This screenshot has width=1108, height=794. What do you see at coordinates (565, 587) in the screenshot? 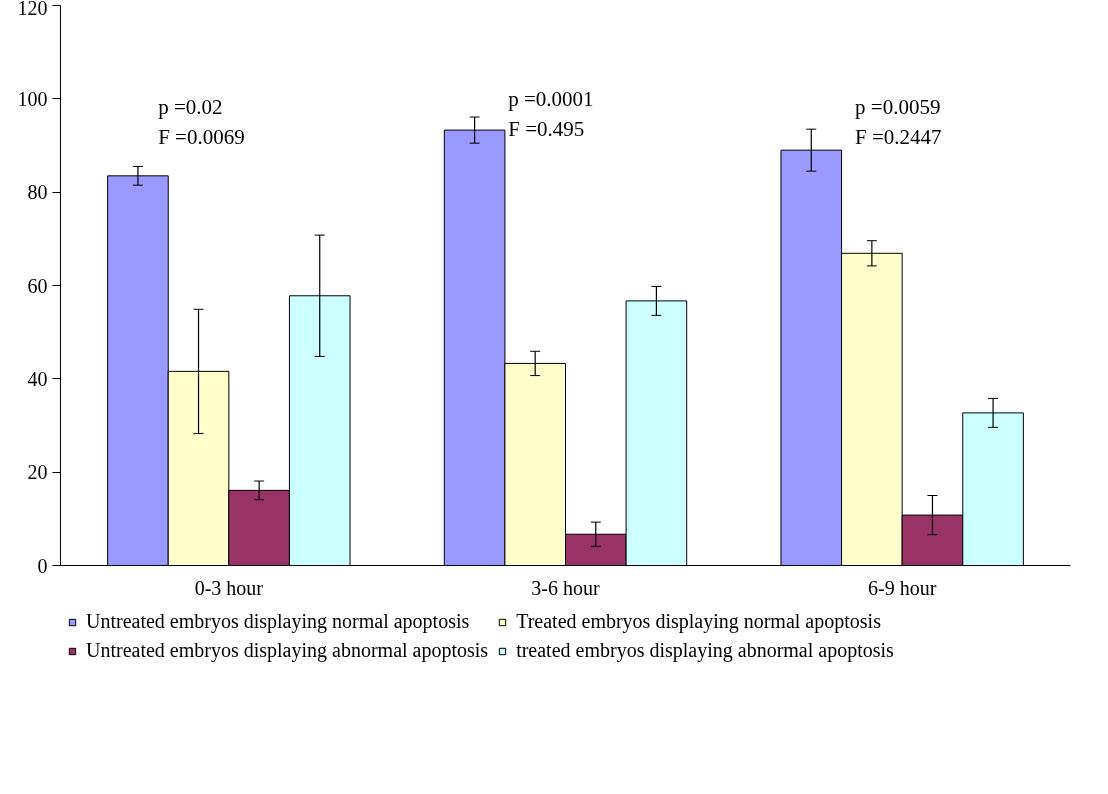
I see `x-tick-label: 3-6 hour` at bounding box center [565, 587].